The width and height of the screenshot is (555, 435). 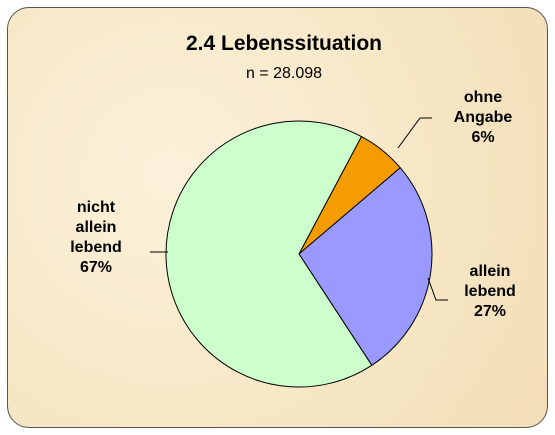 I want to click on slice-label: allein lebend 27%, so click(x=490, y=292).